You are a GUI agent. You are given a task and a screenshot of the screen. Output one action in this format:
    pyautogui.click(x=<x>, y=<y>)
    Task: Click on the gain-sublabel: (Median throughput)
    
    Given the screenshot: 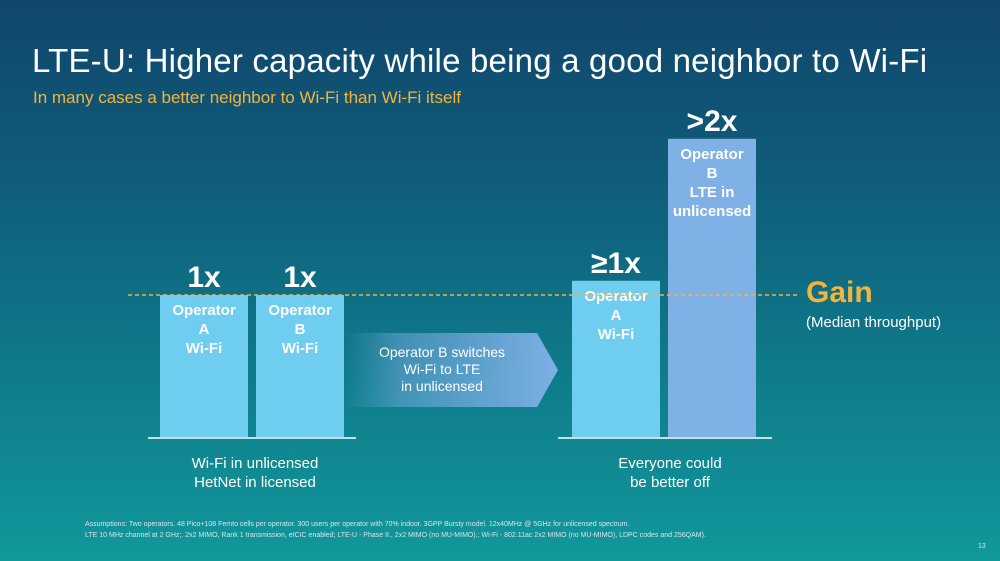 What is the action you would take?
    pyautogui.click(x=874, y=322)
    